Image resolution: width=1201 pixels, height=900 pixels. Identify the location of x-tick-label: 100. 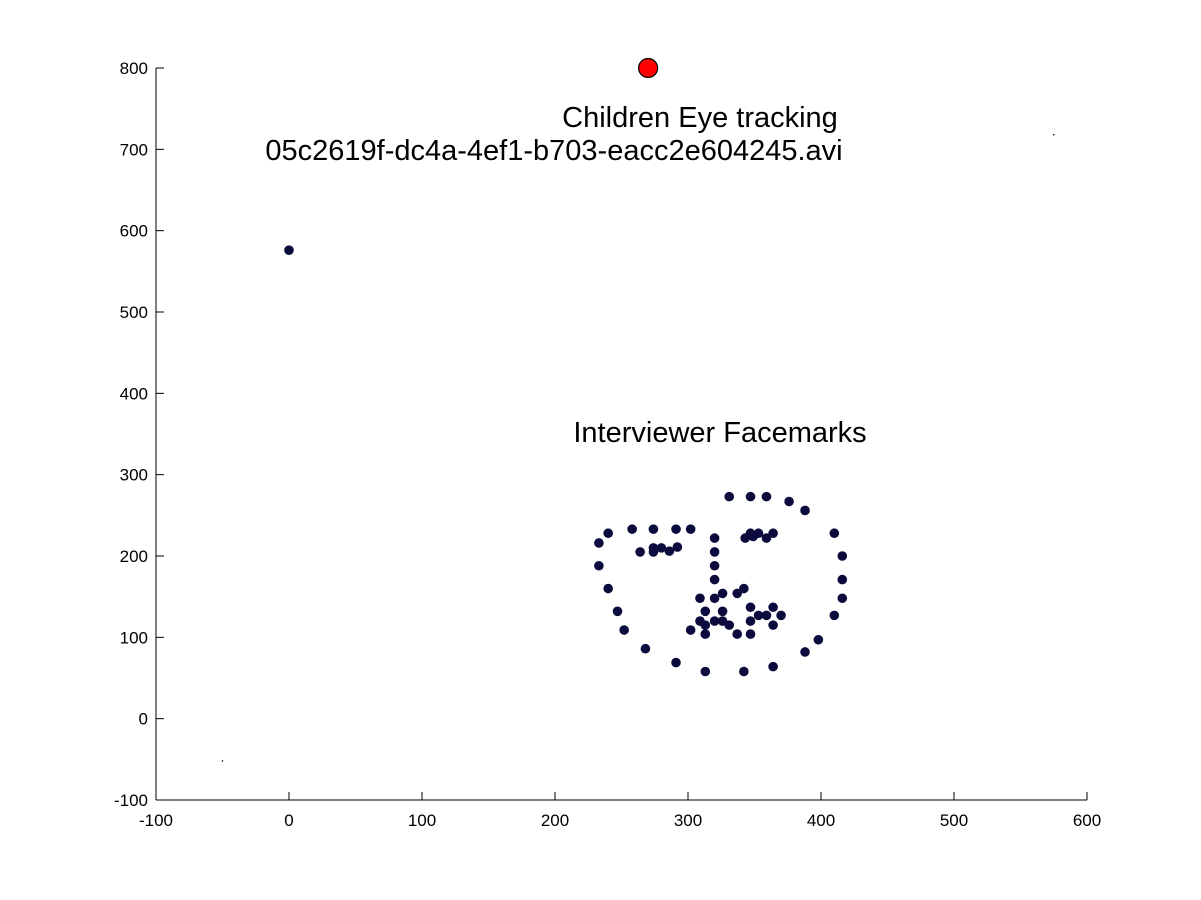
(422, 820).